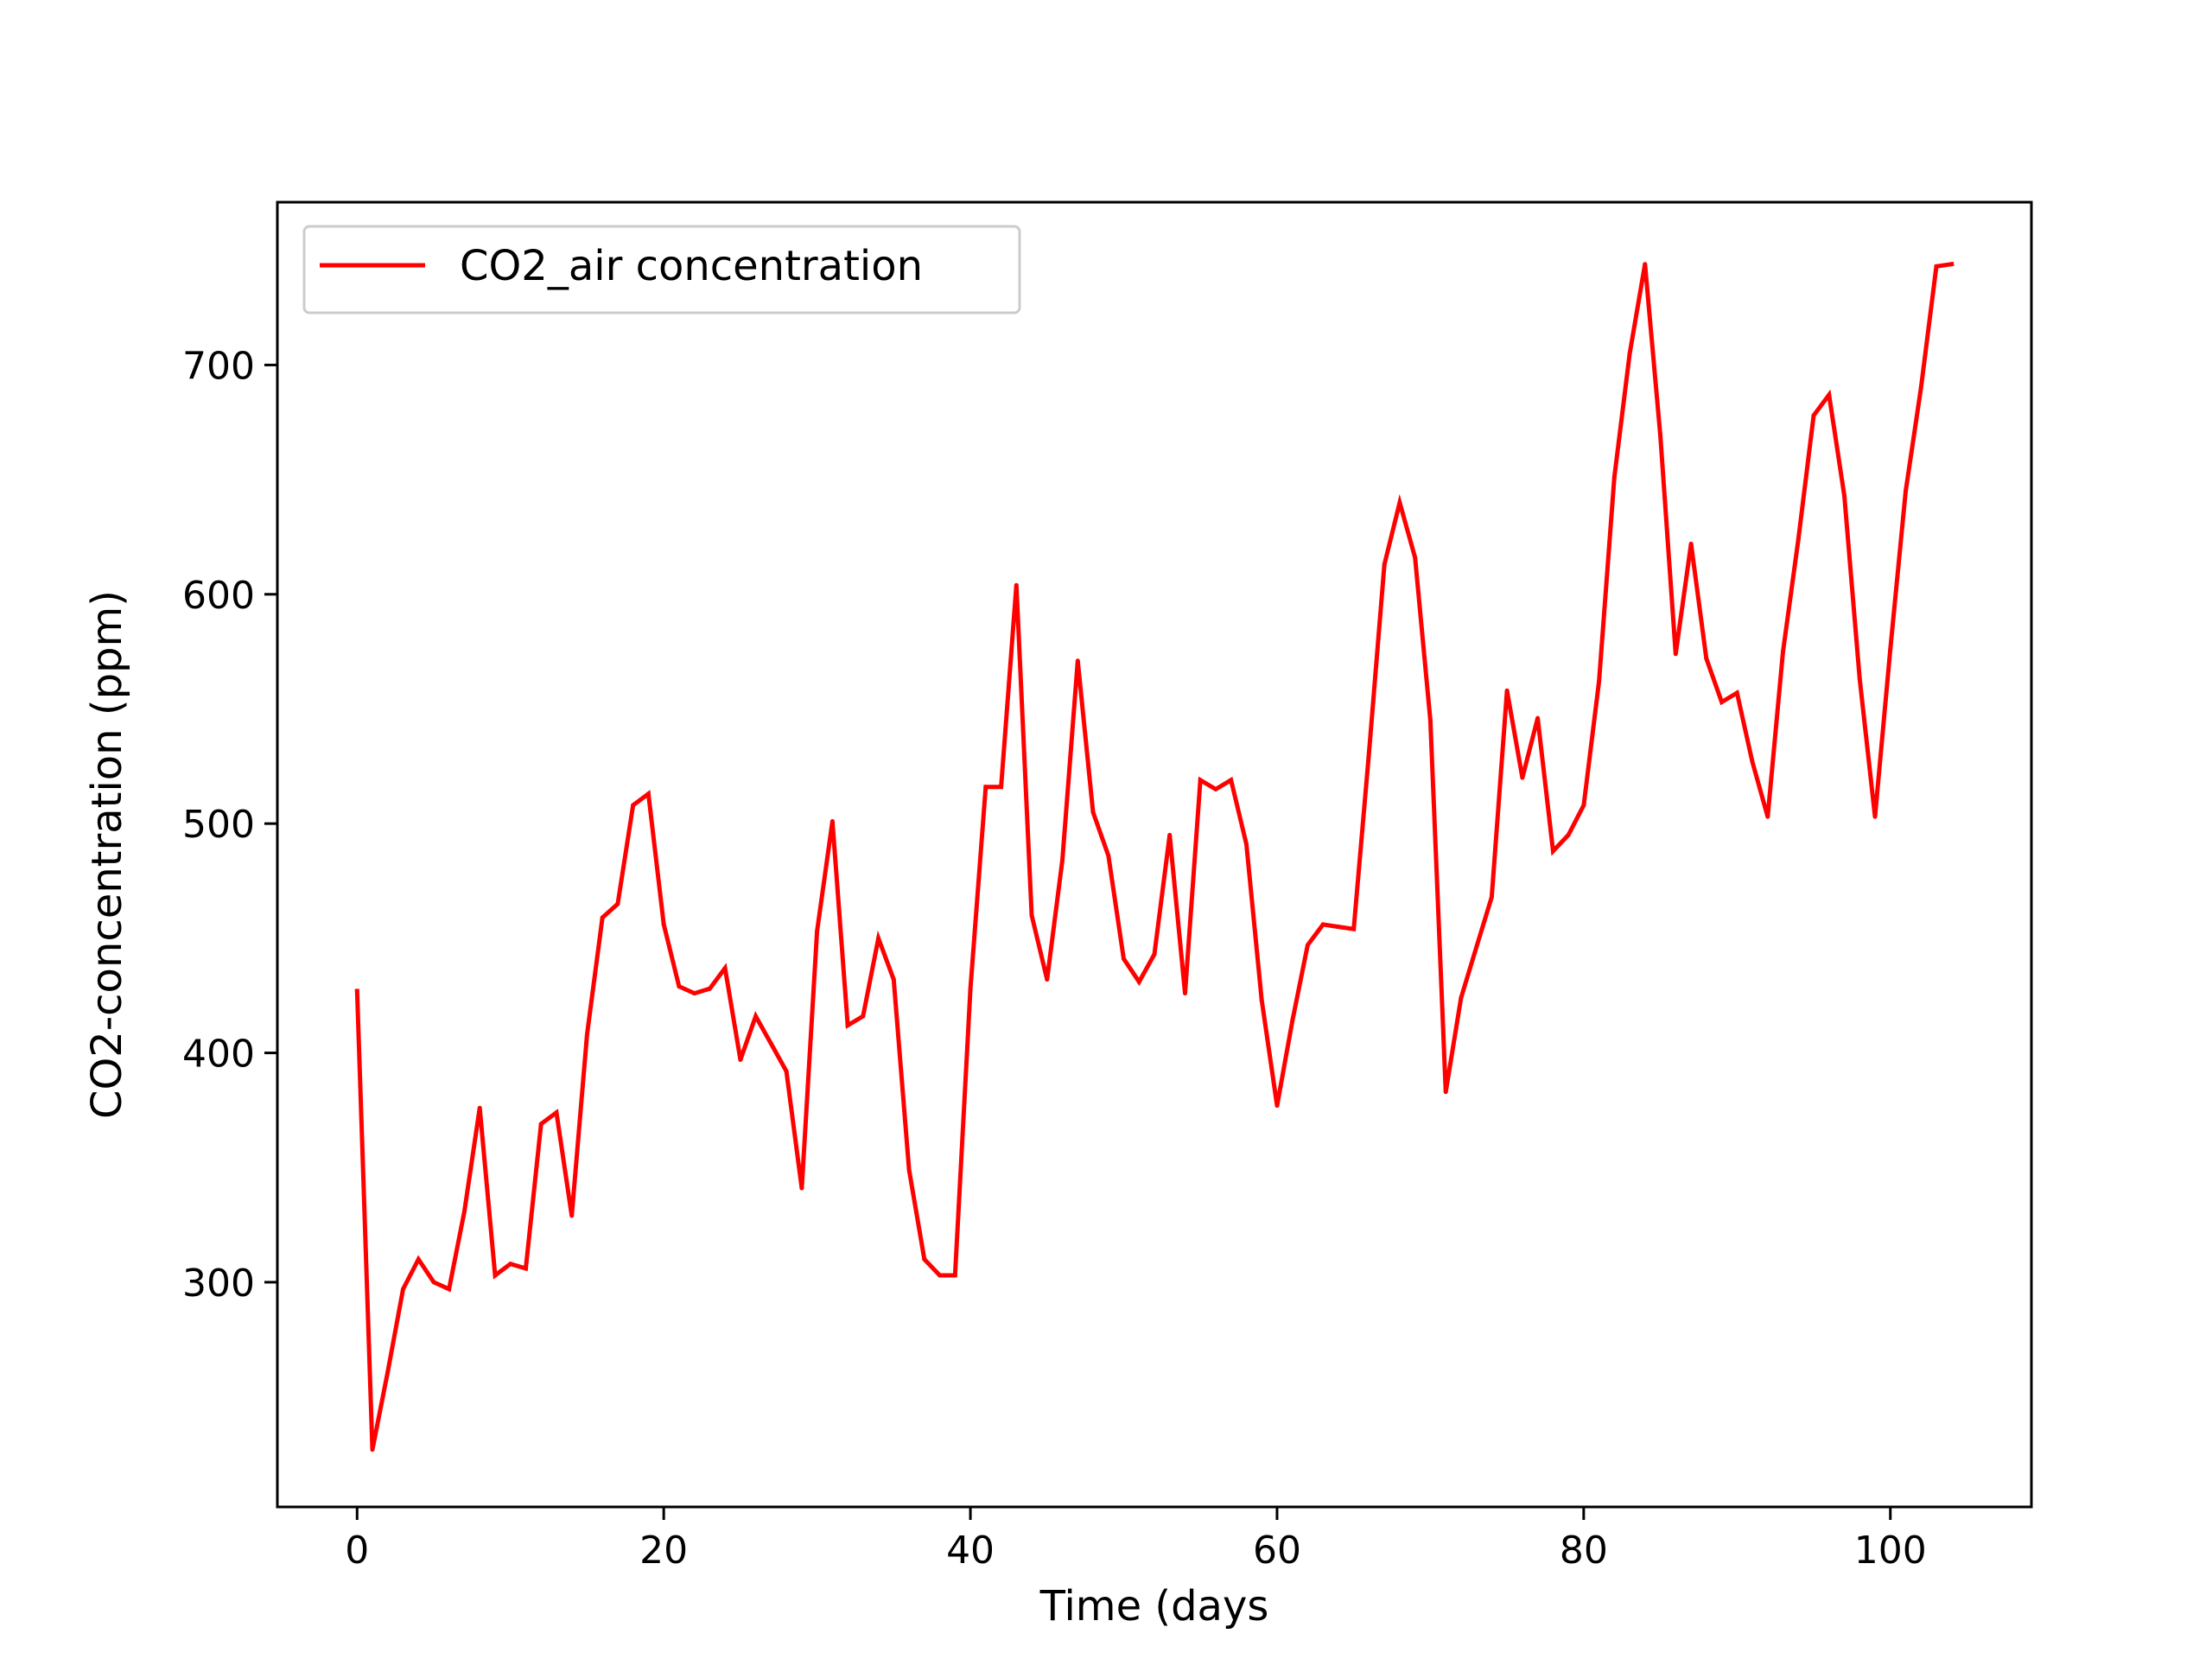 The image size is (2212, 1659). What do you see at coordinates (218, 825) in the screenshot?
I see `y-tick-label: 500` at bounding box center [218, 825].